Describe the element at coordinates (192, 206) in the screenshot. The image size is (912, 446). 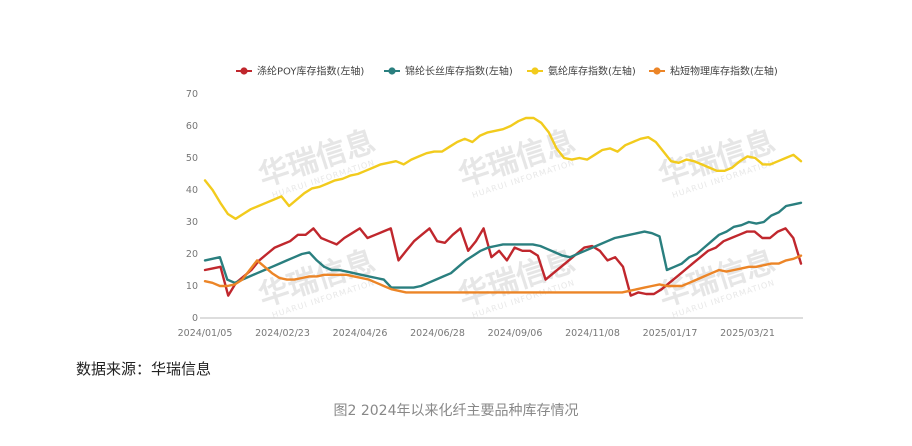
I see `y-axis: 0 10 20 30 40 50 60 70` at that location.